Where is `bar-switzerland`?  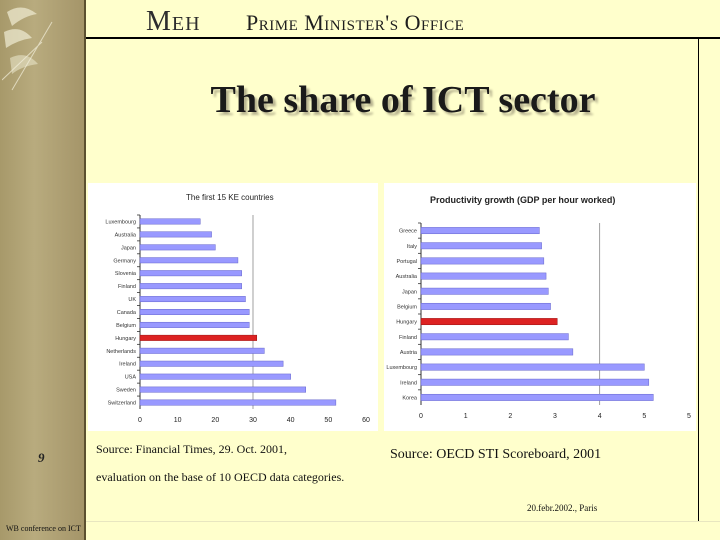 bar-switzerland is located at coordinates (238, 402).